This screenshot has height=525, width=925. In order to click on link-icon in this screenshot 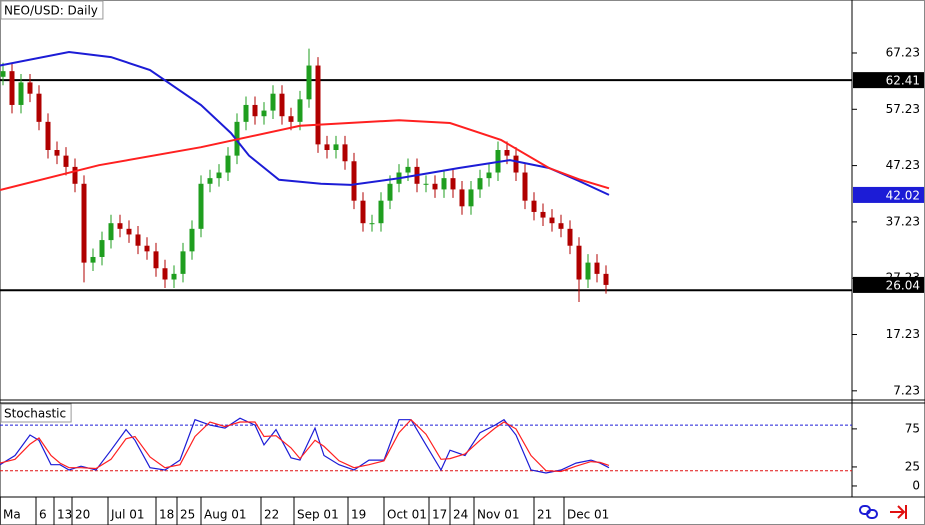, I will do `click(872, 514)`.